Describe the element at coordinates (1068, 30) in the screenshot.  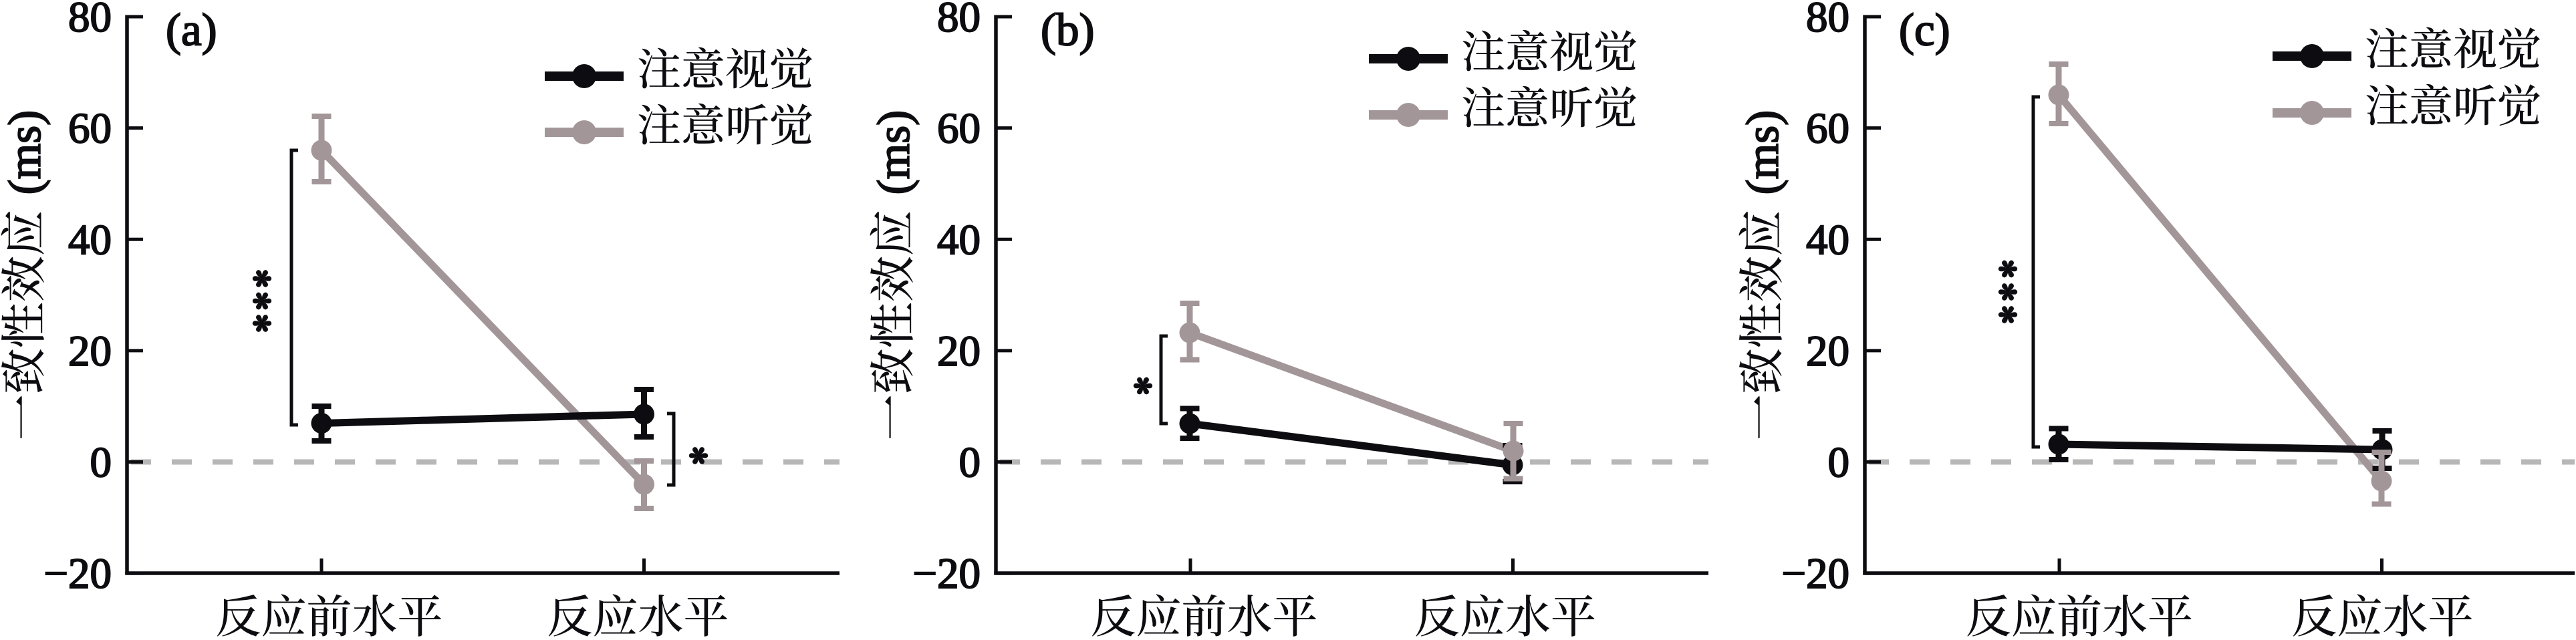
I see `svg-text: (b)` at that location.